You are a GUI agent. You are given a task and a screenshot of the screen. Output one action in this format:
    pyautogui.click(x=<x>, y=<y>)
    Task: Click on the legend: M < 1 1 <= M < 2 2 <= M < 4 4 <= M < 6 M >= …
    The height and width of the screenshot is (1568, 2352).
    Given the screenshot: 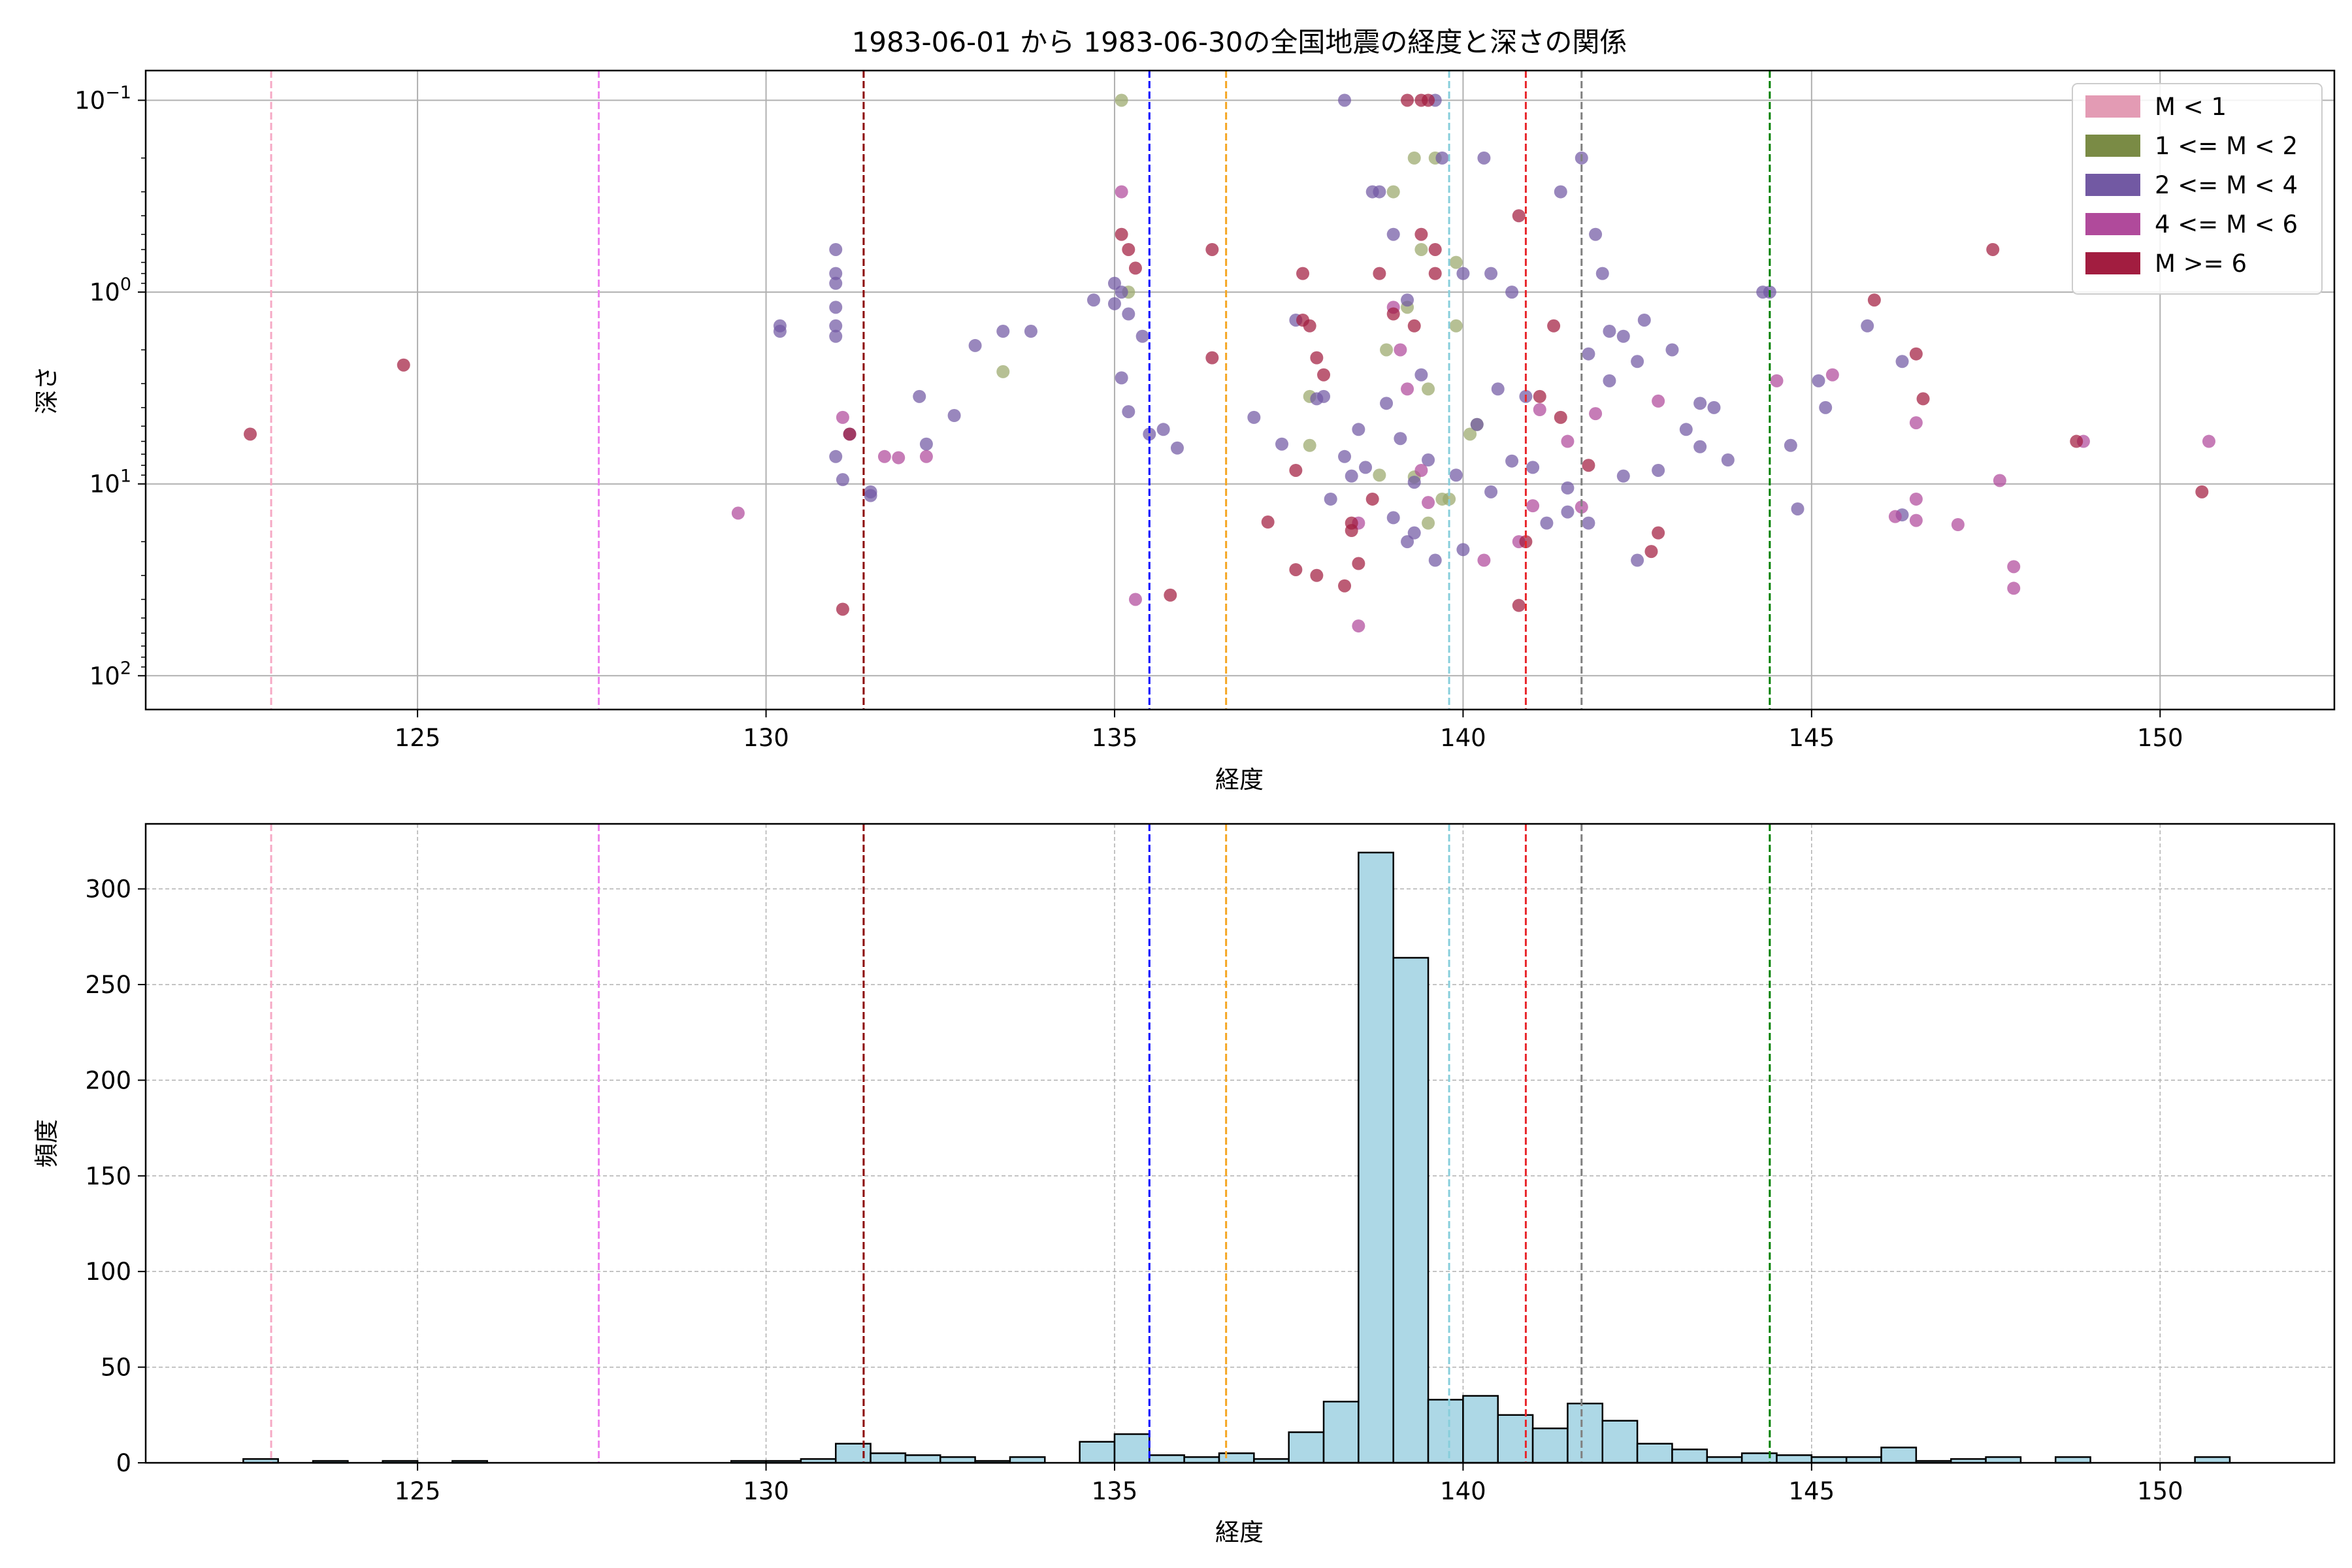 What is the action you would take?
    pyautogui.click(x=2197, y=189)
    